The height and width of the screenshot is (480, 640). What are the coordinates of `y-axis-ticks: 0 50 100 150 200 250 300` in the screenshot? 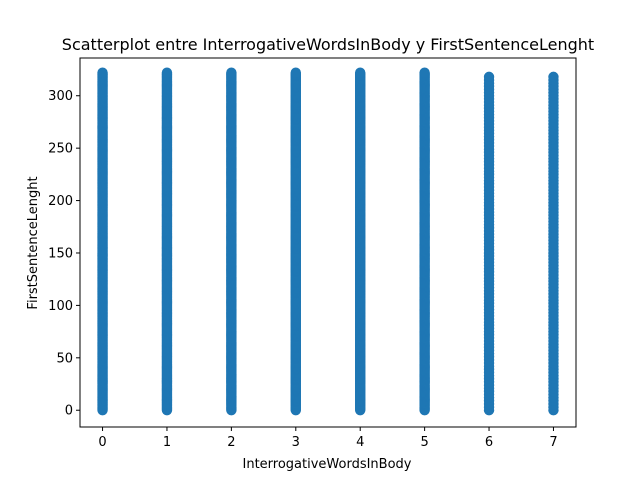 It's located at (64, 254).